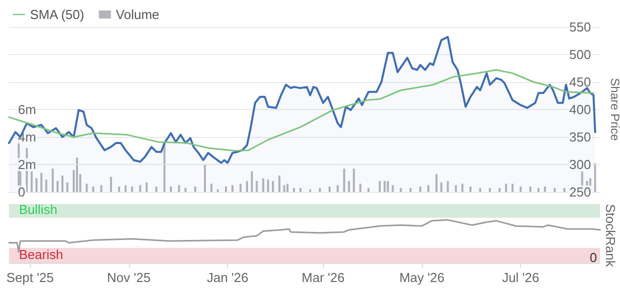 The image size is (620, 291). I want to click on x-tick-label: Nov '25, so click(128, 277).